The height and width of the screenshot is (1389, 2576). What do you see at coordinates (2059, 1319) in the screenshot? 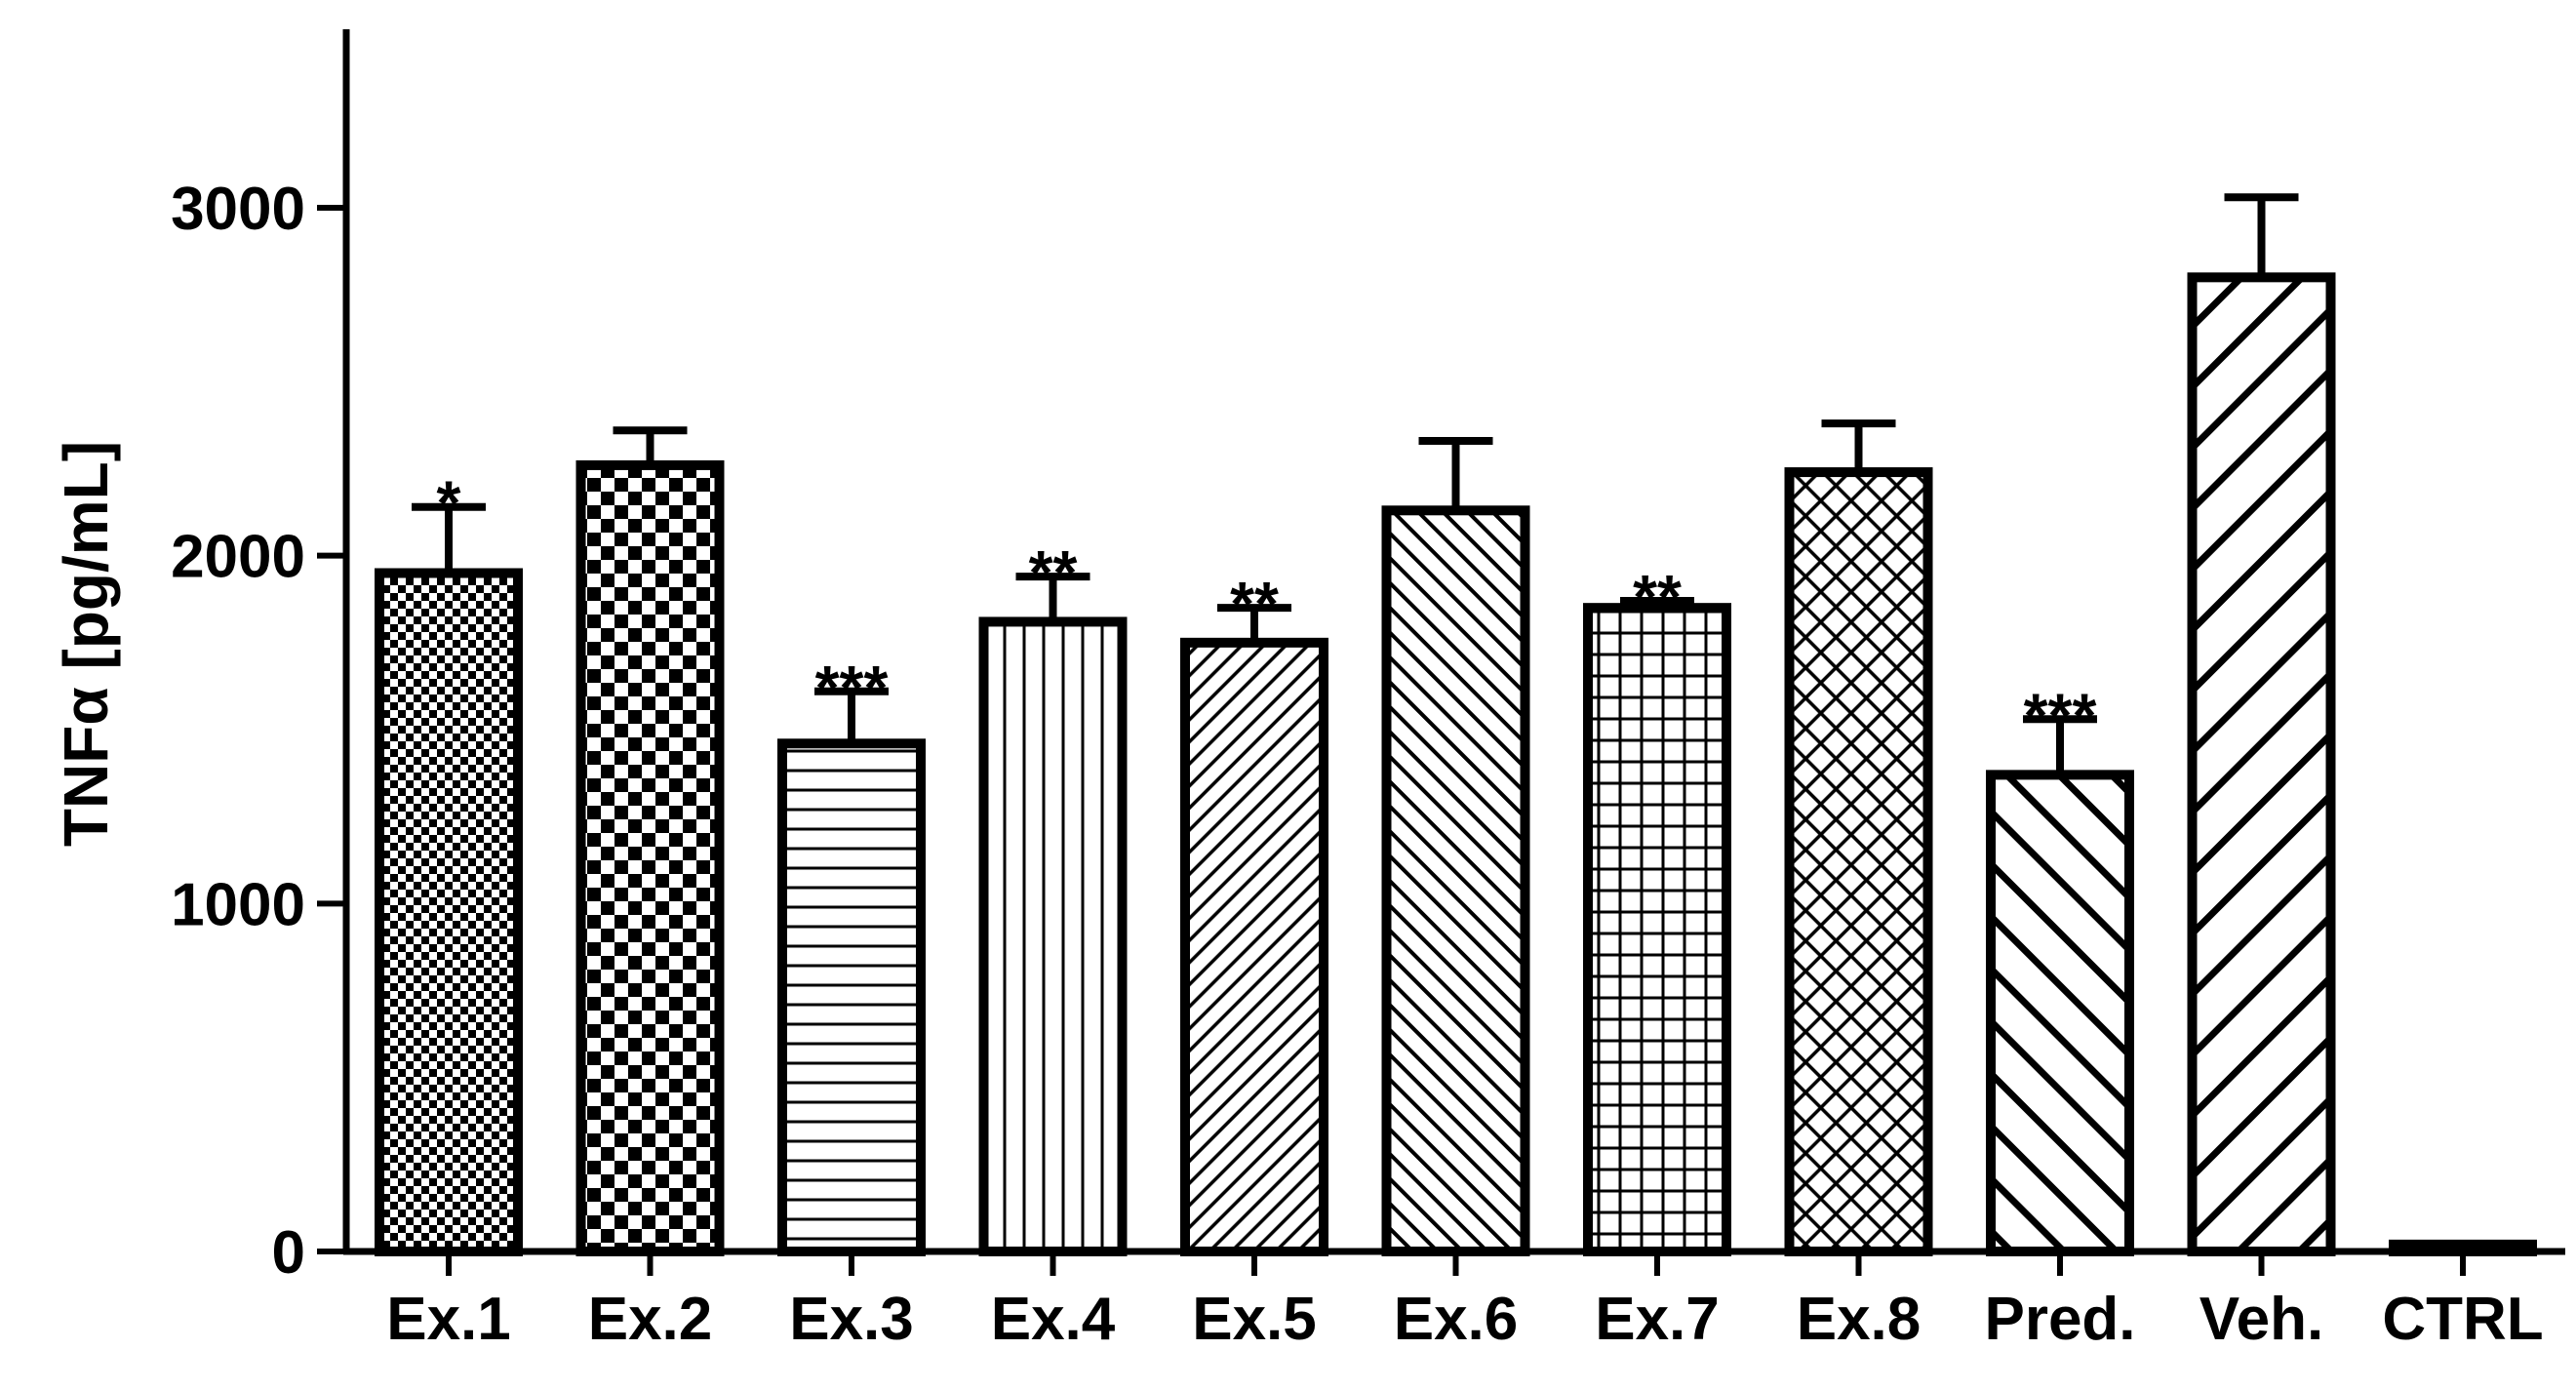
I see `x-tick-label: Pred.` at bounding box center [2059, 1319].